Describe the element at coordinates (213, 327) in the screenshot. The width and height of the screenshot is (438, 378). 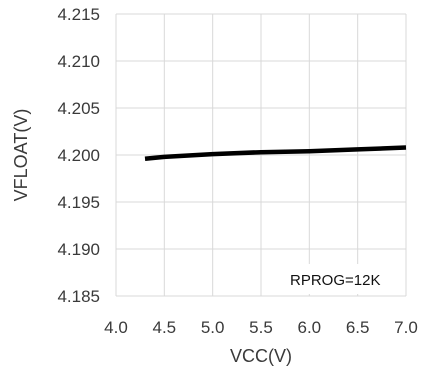
I see `x-tick-label: 5.0` at that location.